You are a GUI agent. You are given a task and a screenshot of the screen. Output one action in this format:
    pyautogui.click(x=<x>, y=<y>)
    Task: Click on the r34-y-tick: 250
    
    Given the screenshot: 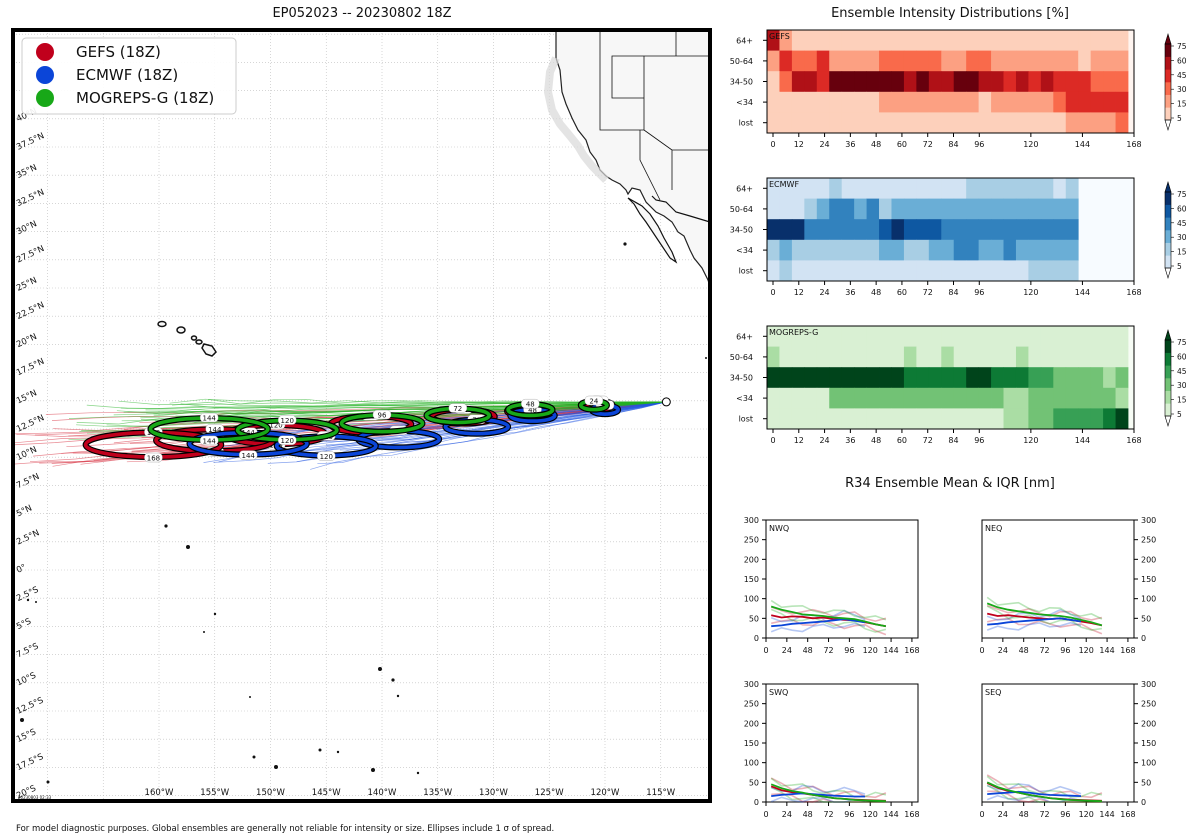 What is the action you would take?
    pyautogui.click(x=1148, y=704)
    